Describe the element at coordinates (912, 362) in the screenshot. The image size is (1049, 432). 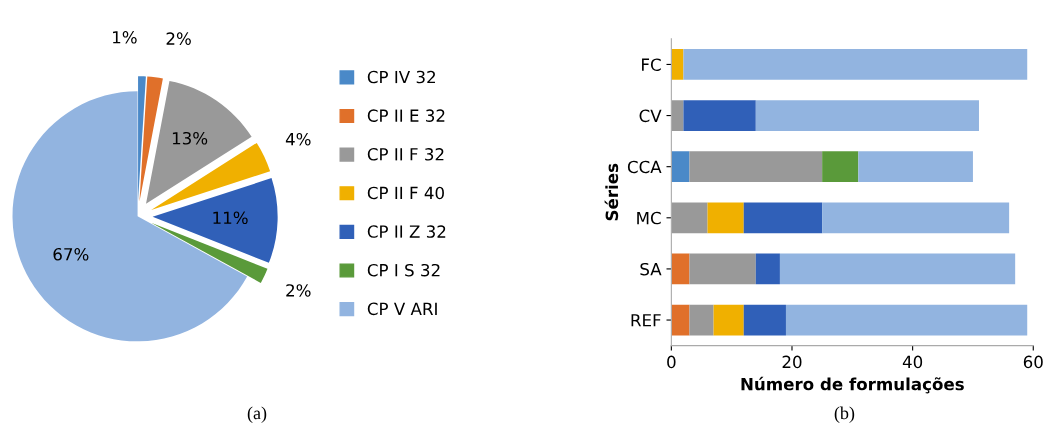
I see `x-tick-label: 40` at that location.